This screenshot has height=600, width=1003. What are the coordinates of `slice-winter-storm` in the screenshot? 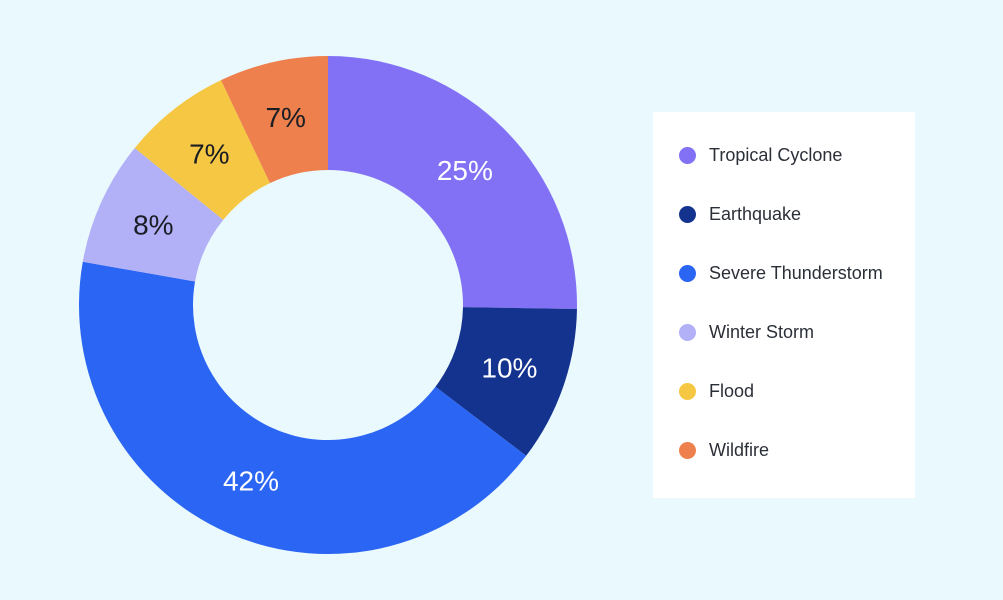 It's located at (153, 214).